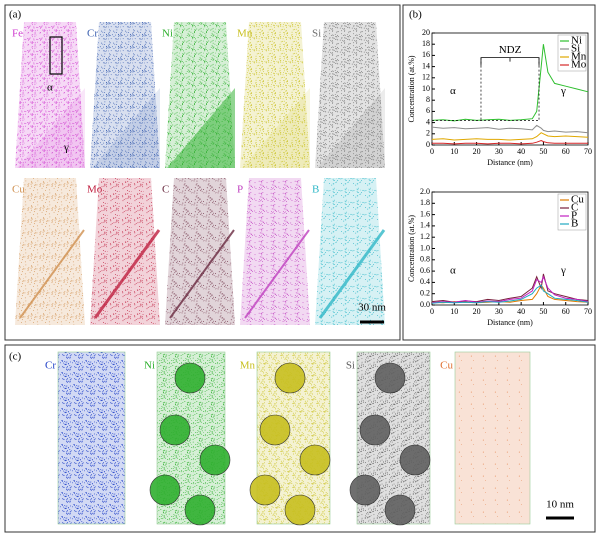 The height and width of the screenshot is (541, 600). Describe the element at coordinates (453, 91) in the screenshot. I see `phase-annotation: α` at that location.